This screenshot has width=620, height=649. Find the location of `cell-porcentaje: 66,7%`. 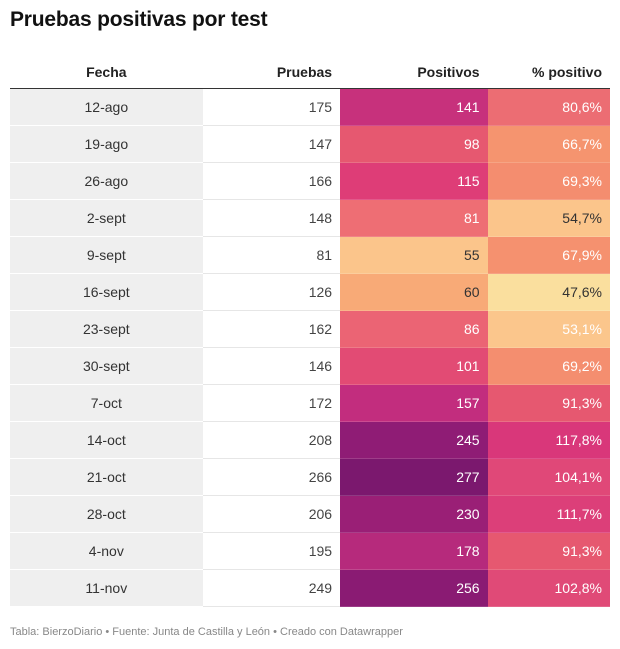

cell-porcentaje: 66,7% is located at coordinates (548, 144).